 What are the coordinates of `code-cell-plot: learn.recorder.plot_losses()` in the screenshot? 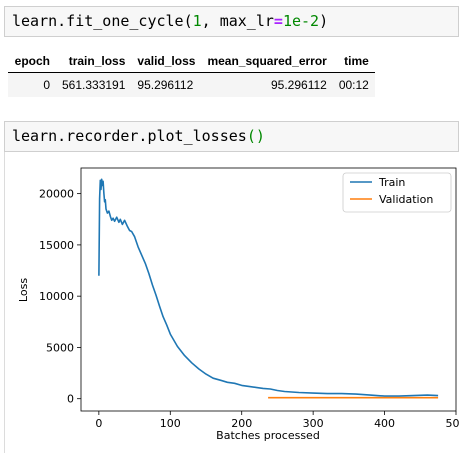 It's located at (231, 136).